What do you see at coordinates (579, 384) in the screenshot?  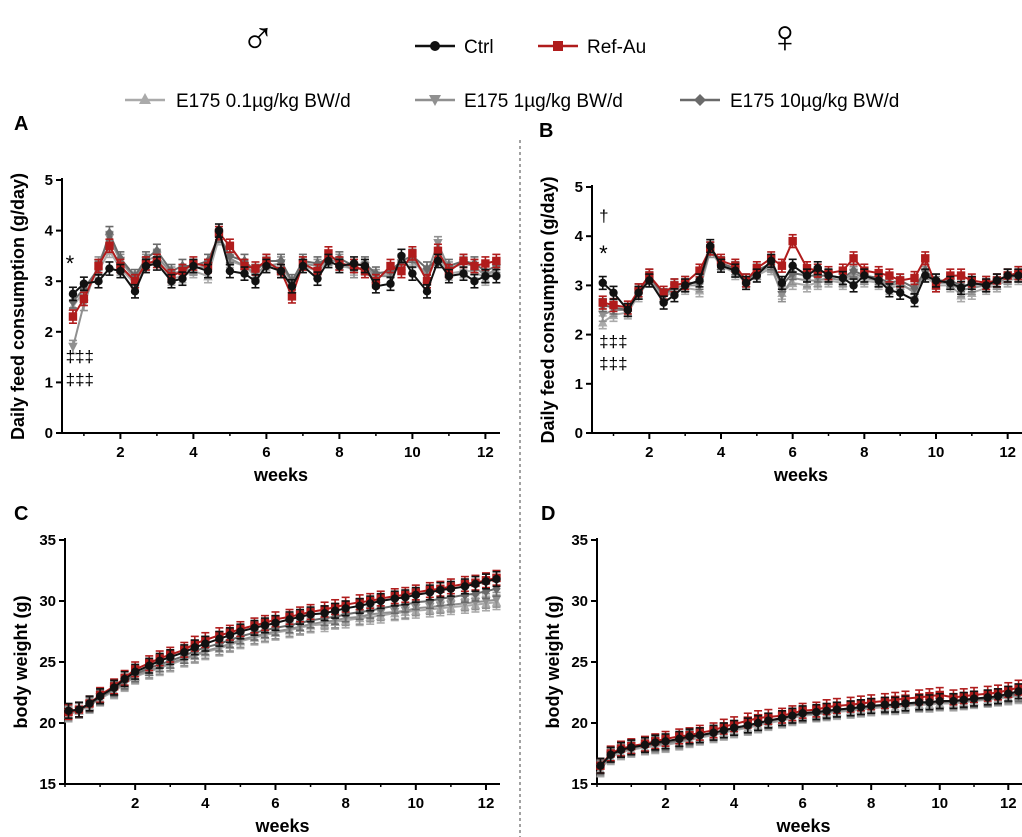 I see `y-tick-label: 1` at bounding box center [579, 384].